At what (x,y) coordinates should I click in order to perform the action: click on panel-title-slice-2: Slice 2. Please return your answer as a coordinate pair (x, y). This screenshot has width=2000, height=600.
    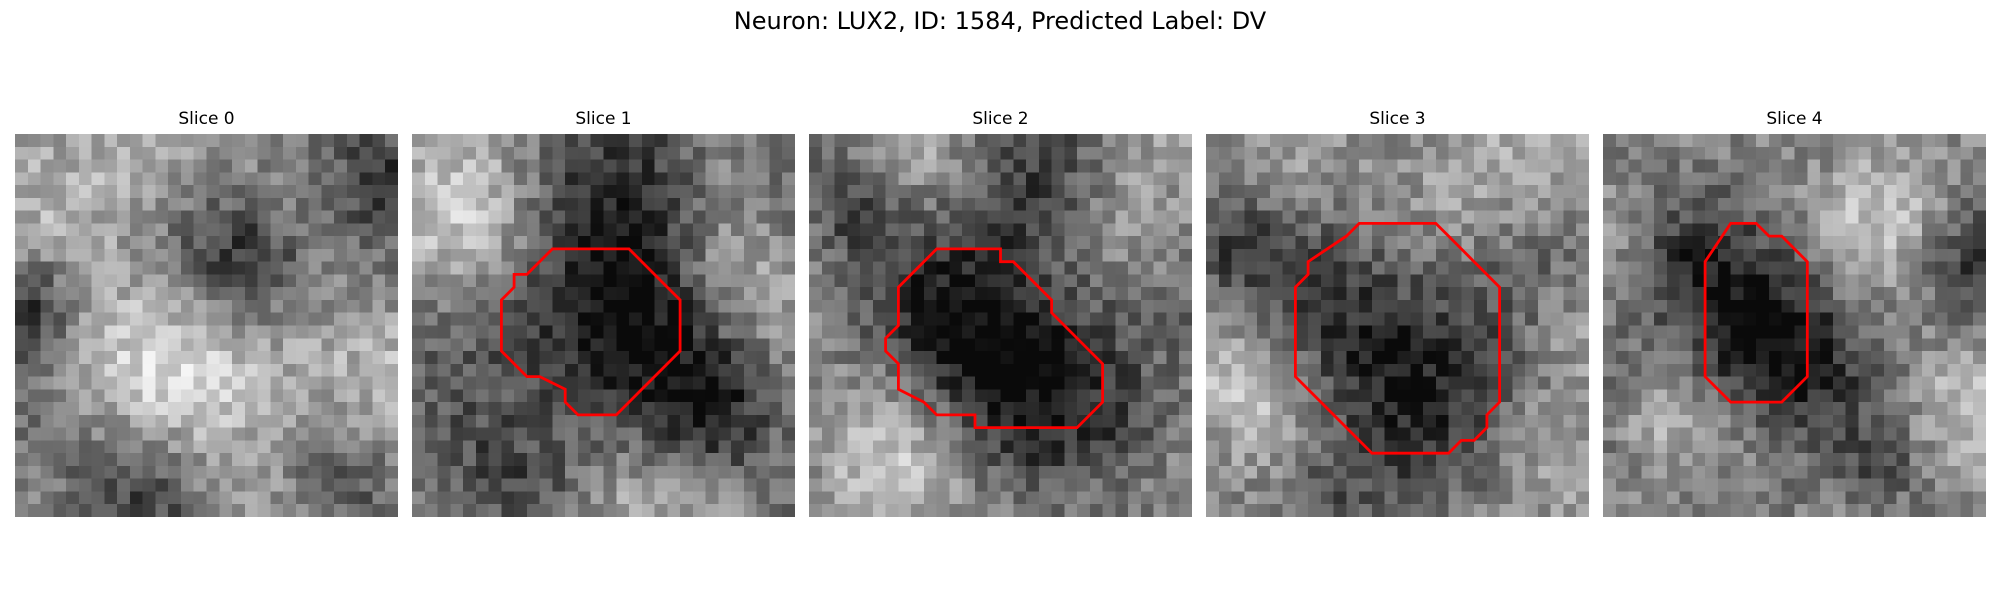
    Looking at the image, I should click on (1000, 119).